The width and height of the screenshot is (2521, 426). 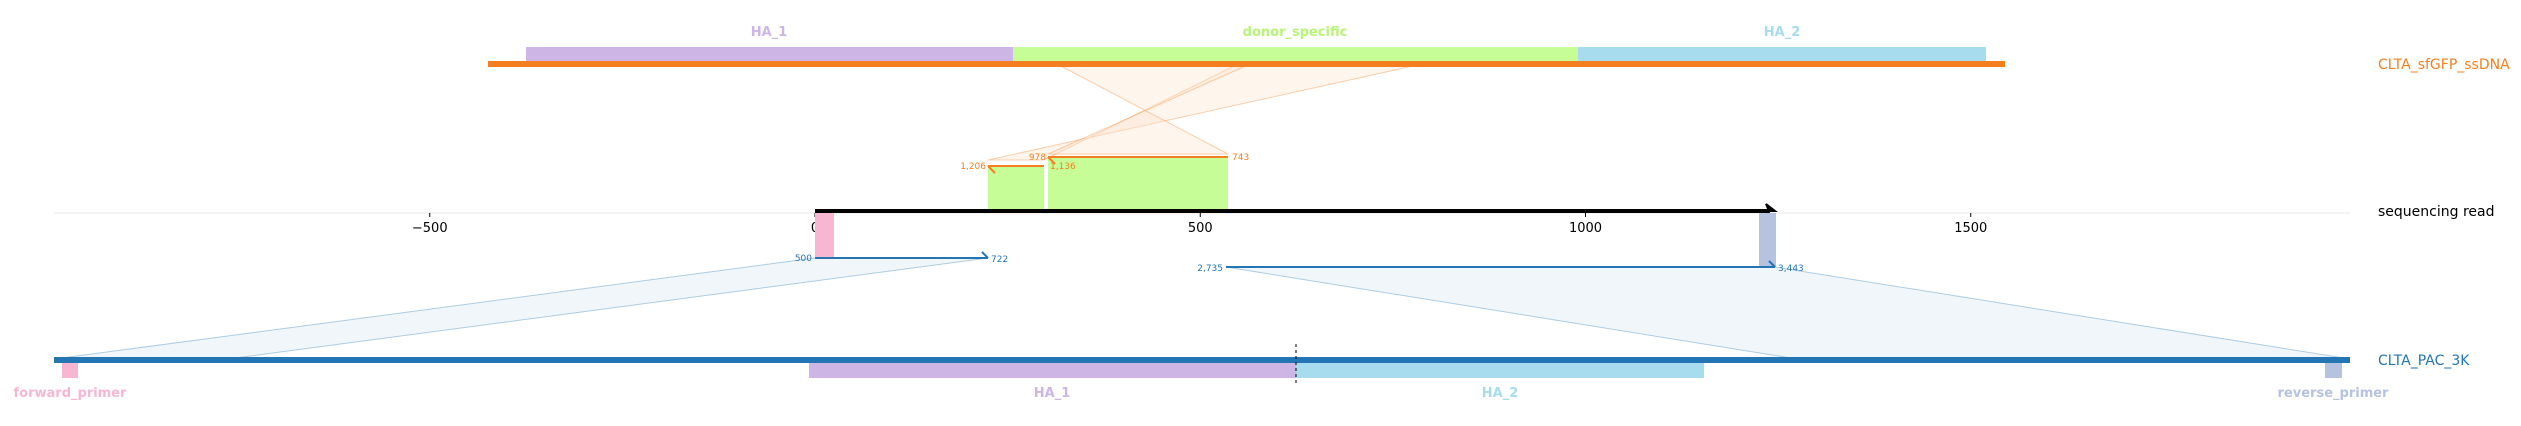 What do you see at coordinates (1500, 267) in the screenshot?
I see `reference-alignment-2: 2,735 3,443` at bounding box center [1500, 267].